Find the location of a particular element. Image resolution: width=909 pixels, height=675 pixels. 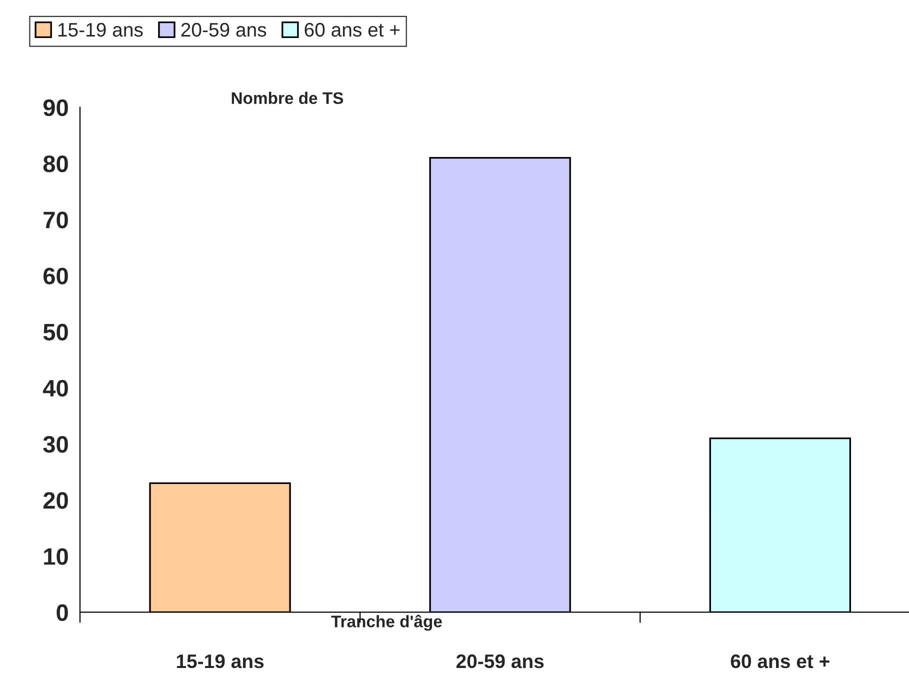

y-axis-title: Nombre de TS is located at coordinates (288, 98).